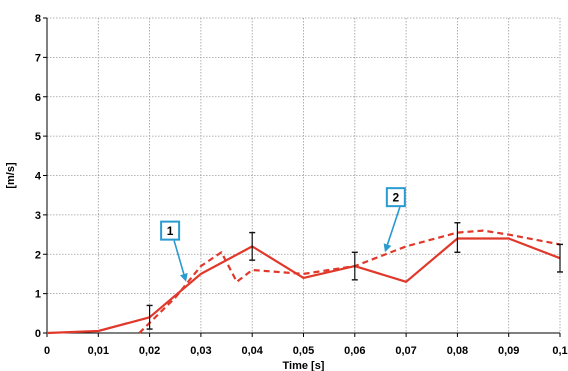 This screenshot has width=568, height=371. What do you see at coordinates (354, 351) in the screenshot?
I see `x-tick-label: 0,06` at bounding box center [354, 351].